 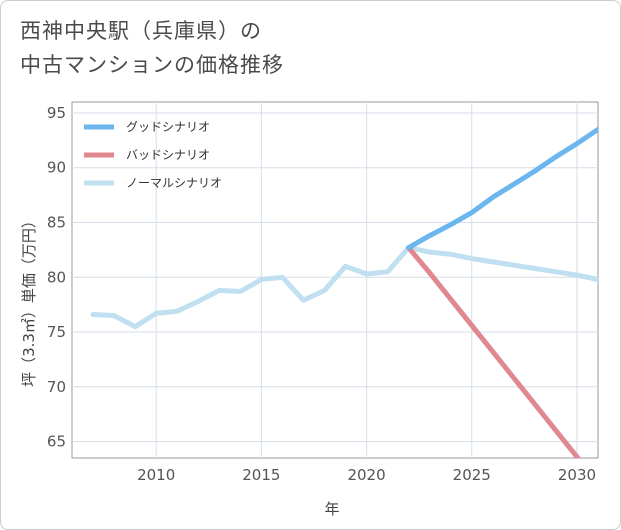 I want to click on x-tick-label: 2010, so click(x=156, y=475).